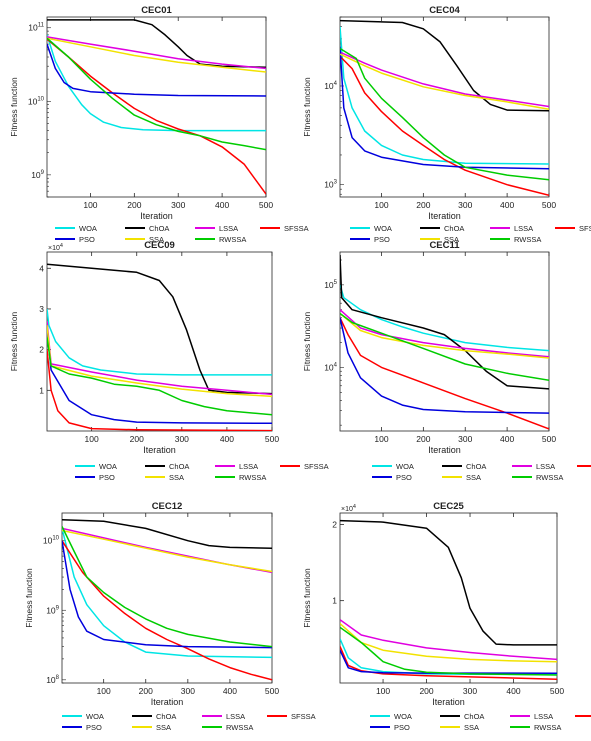  Describe the element at coordinates (51, 541) in the screenshot. I see `y-tick-label: 1010` at that location.